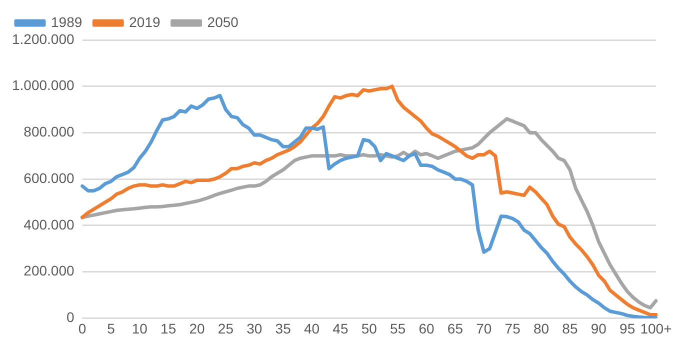 The image size is (696, 345). I want to click on x-tick-label: 55, so click(398, 328).